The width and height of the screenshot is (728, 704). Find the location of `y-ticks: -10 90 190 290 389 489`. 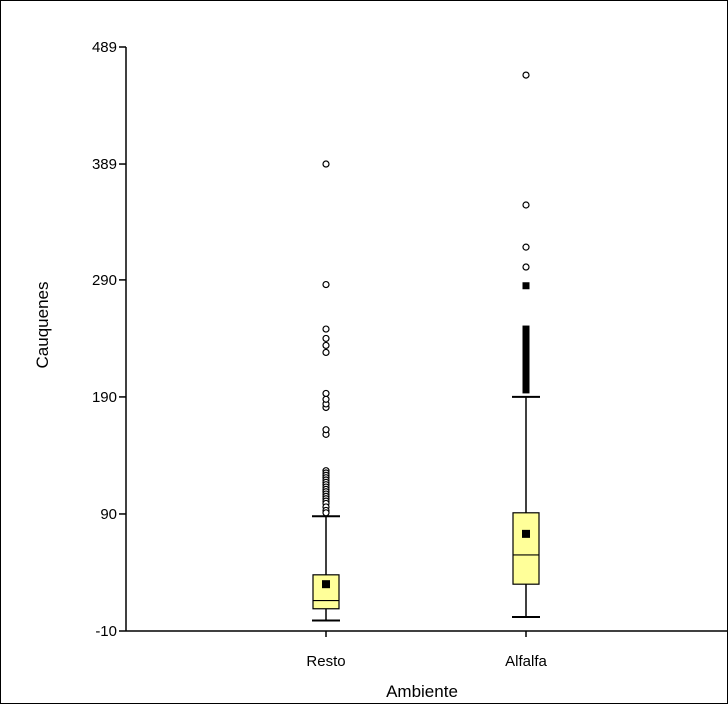

y-ticks: -10 90 190 290 389 489 is located at coordinates (109, 339).